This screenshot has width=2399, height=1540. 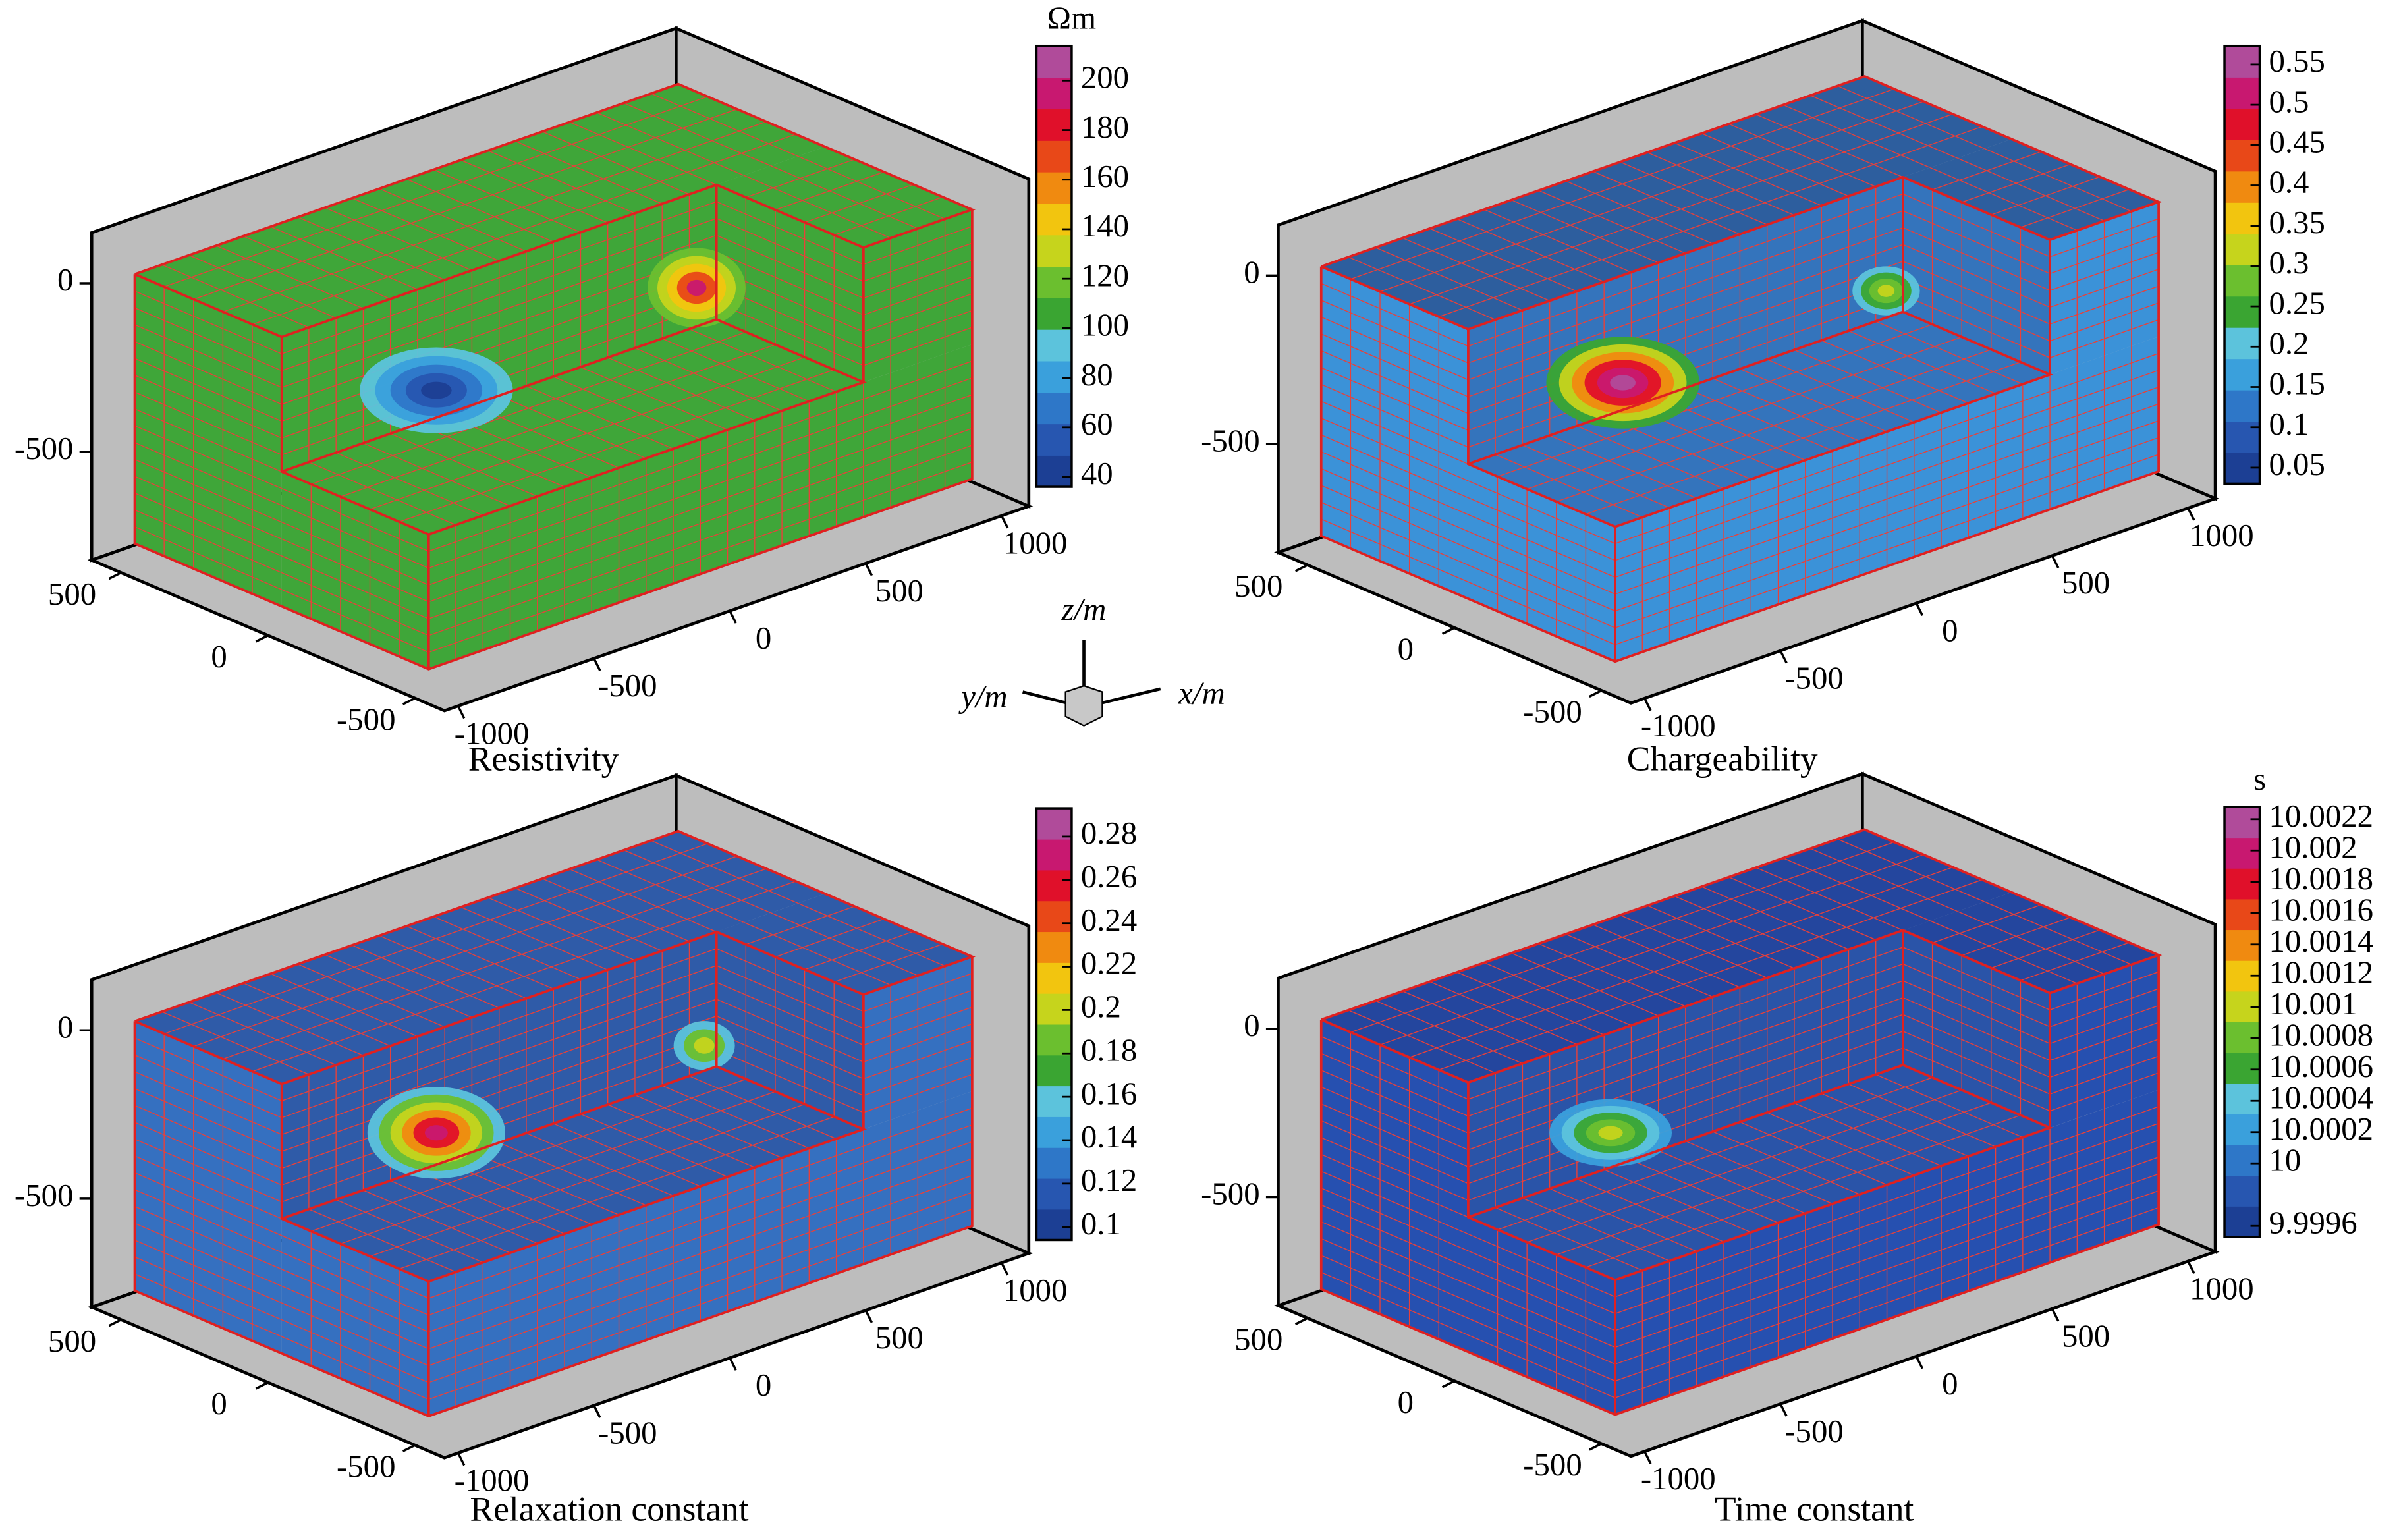 What do you see at coordinates (1084, 609) in the screenshot?
I see `triad-z-label: z/m` at bounding box center [1084, 609].